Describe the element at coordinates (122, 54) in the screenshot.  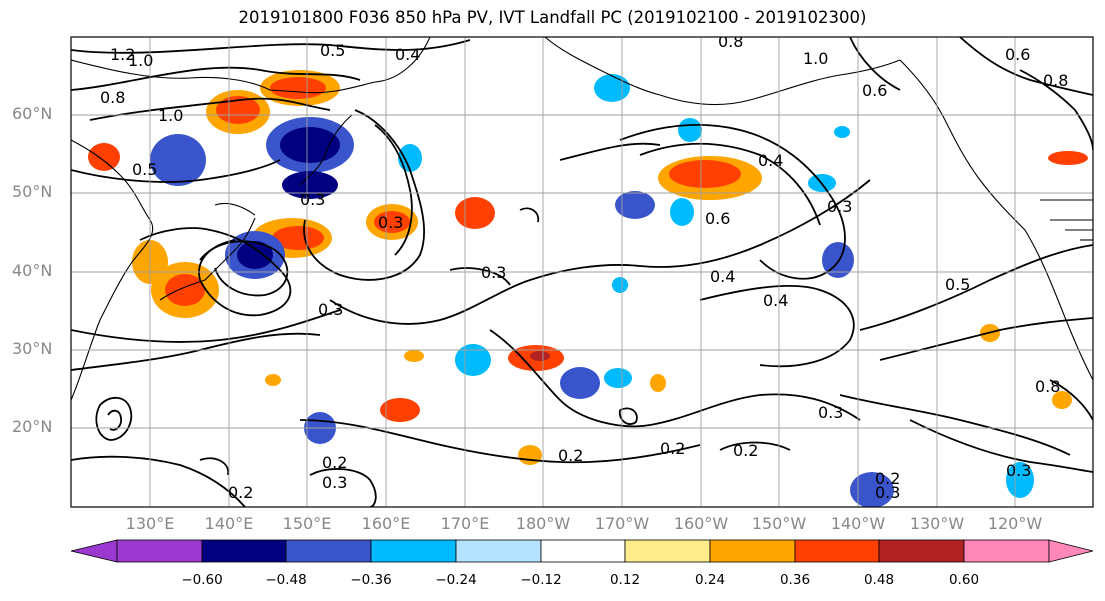
I see `contour-label: 1.2` at that location.